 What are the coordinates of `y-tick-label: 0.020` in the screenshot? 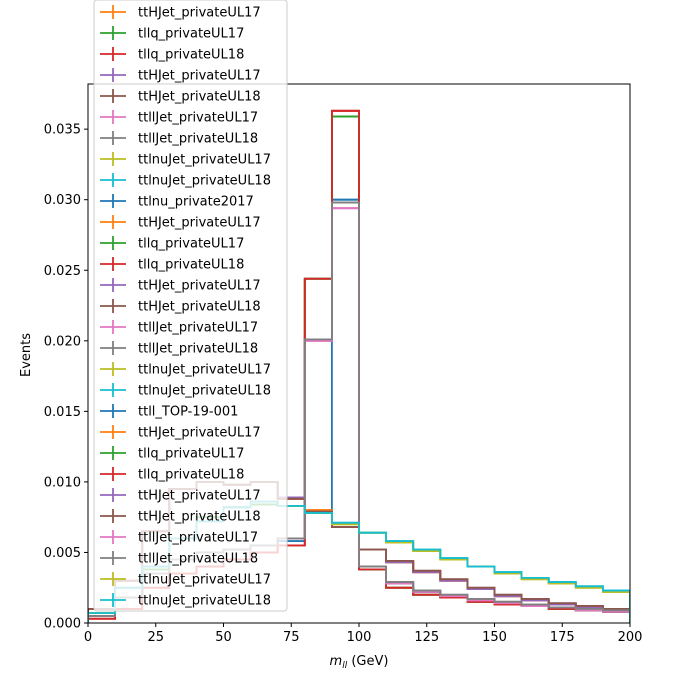 It's located at (62, 341).